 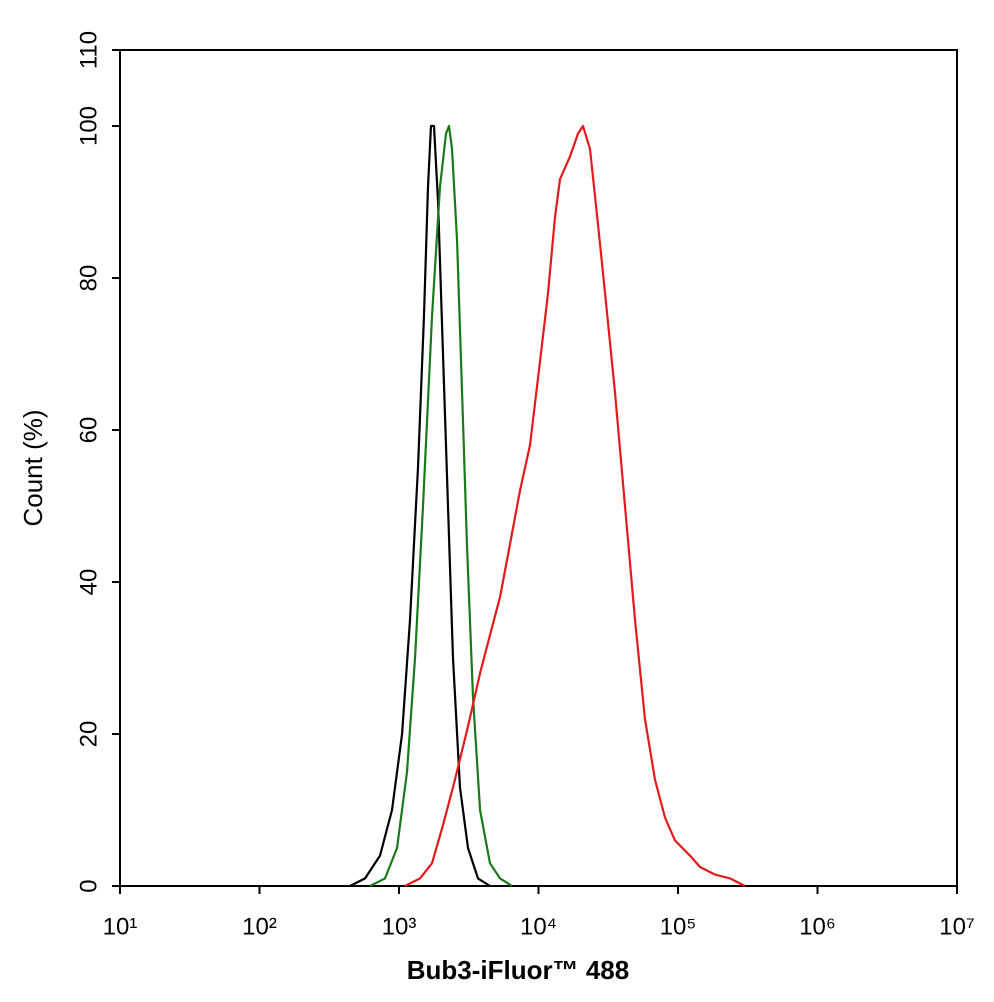 What do you see at coordinates (33, 467) in the screenshot?
I see `y-axis-title: Count (%)` at bounding box center [33, 467].